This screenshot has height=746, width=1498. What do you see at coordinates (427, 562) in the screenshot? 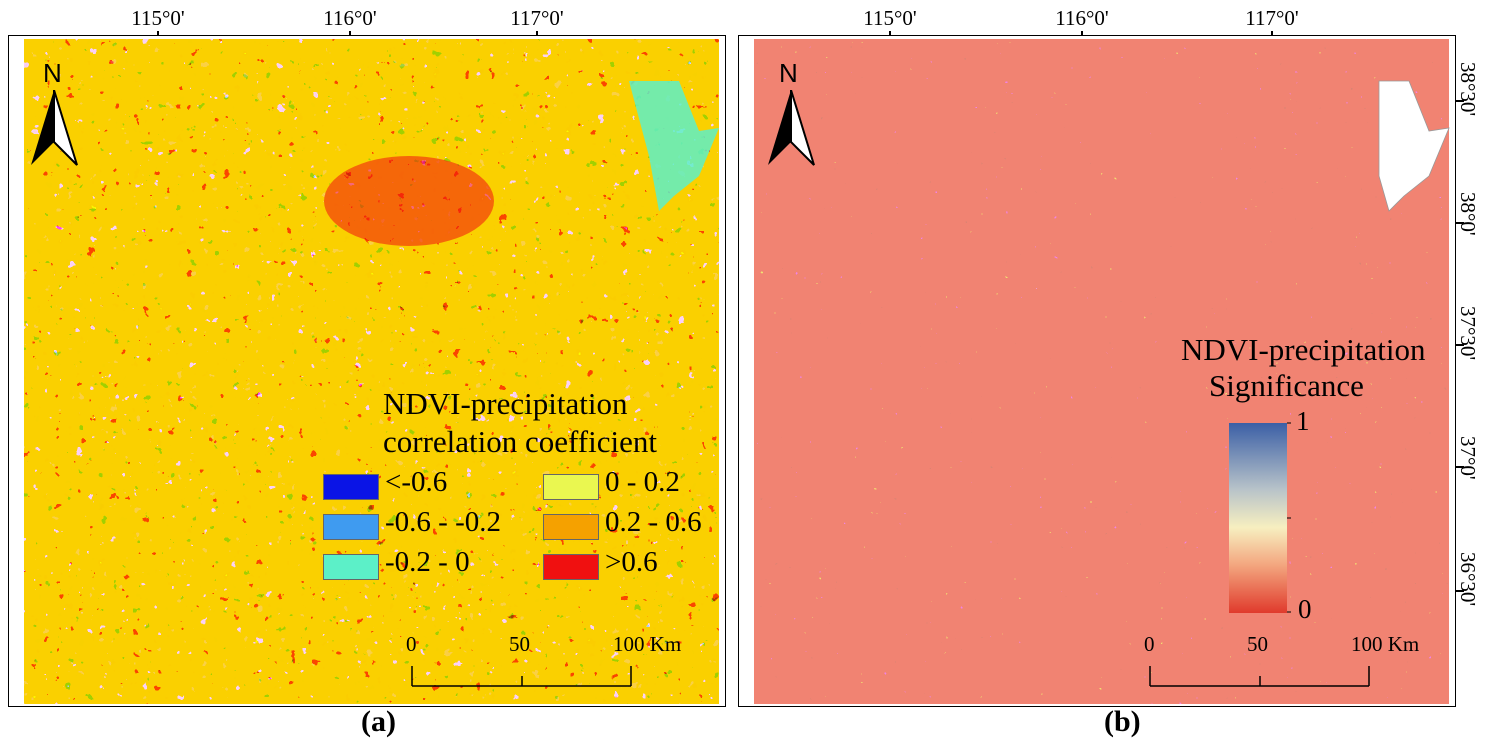
I see `legend-label: -0.2 - 0` at bounding box center [427, 562].